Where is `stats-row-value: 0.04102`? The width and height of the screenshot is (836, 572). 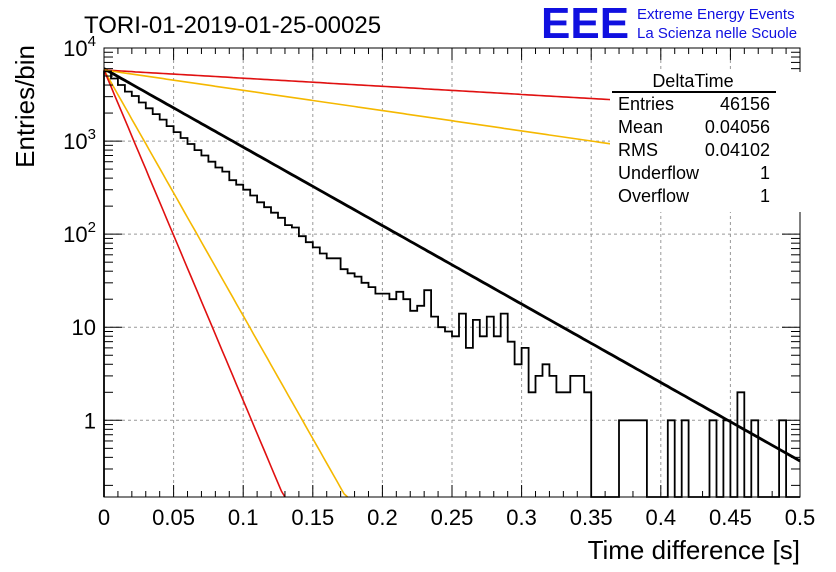
stats-row-value: 0.04102 is located at coordinates (737, 150).